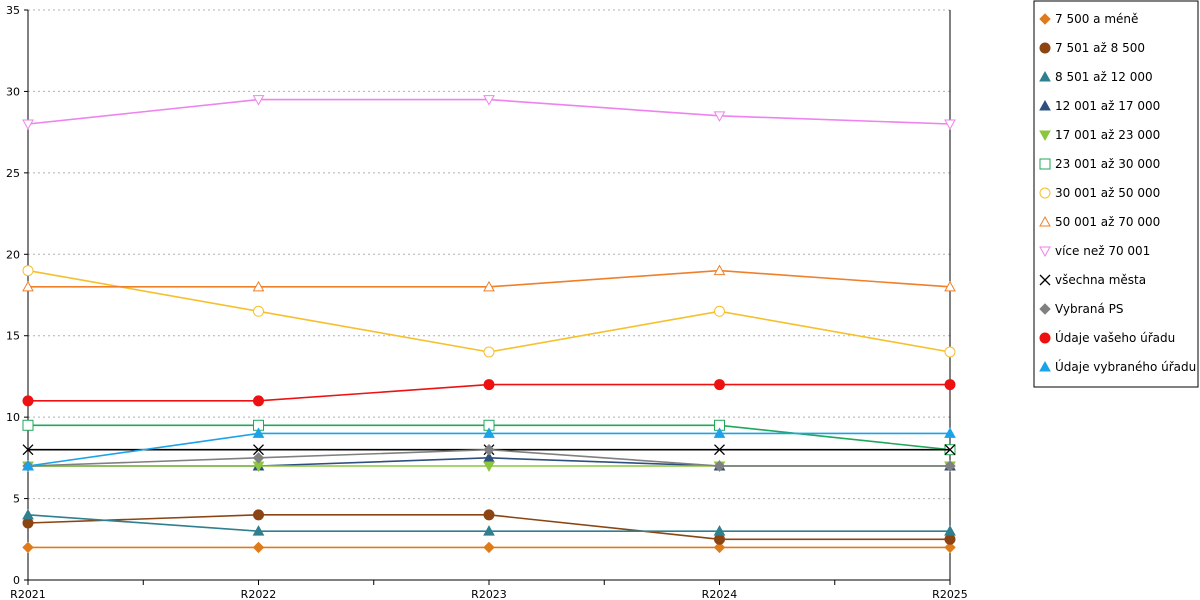  Describe the element at coordinates (13, 336) in the screenshot. I see `y-tick-label: 15` at that location.